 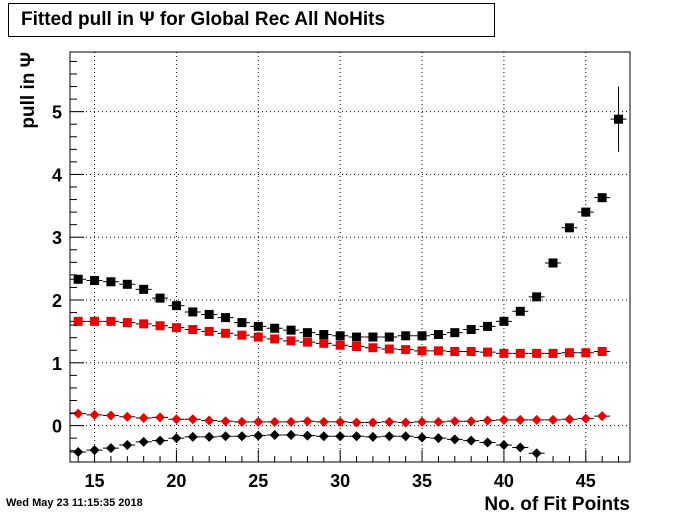 I want to click on x-axis-label: No. of Fit Points, so click(x=557, y=504).